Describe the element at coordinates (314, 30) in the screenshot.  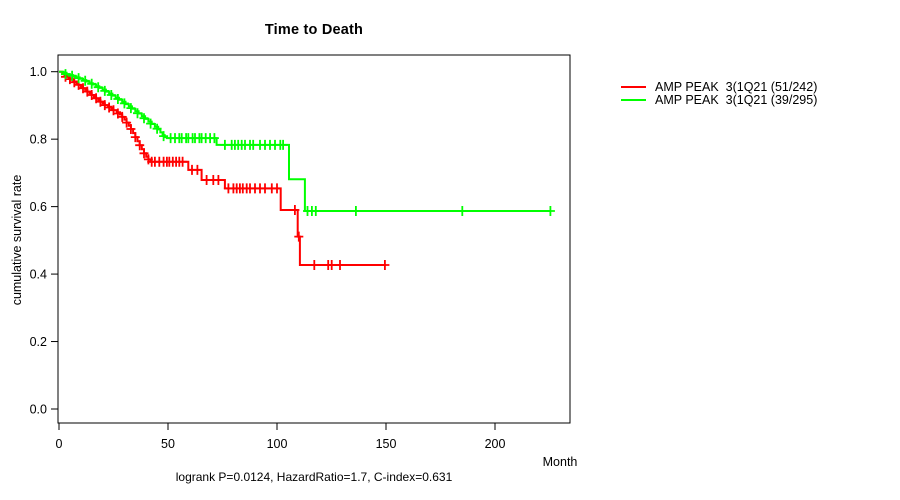
I see `chart-title: Time to Death` at that location.